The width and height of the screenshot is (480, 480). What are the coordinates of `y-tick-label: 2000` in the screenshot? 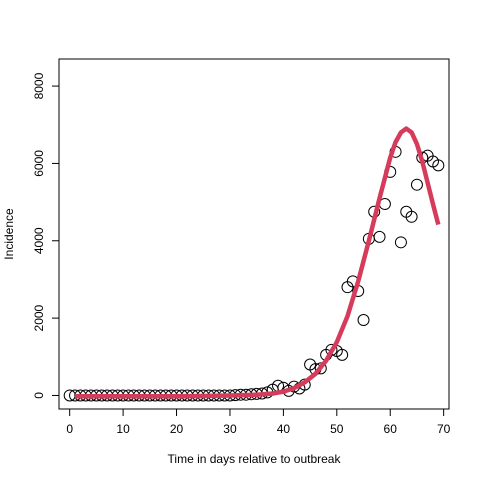 It's located at (39, 317).